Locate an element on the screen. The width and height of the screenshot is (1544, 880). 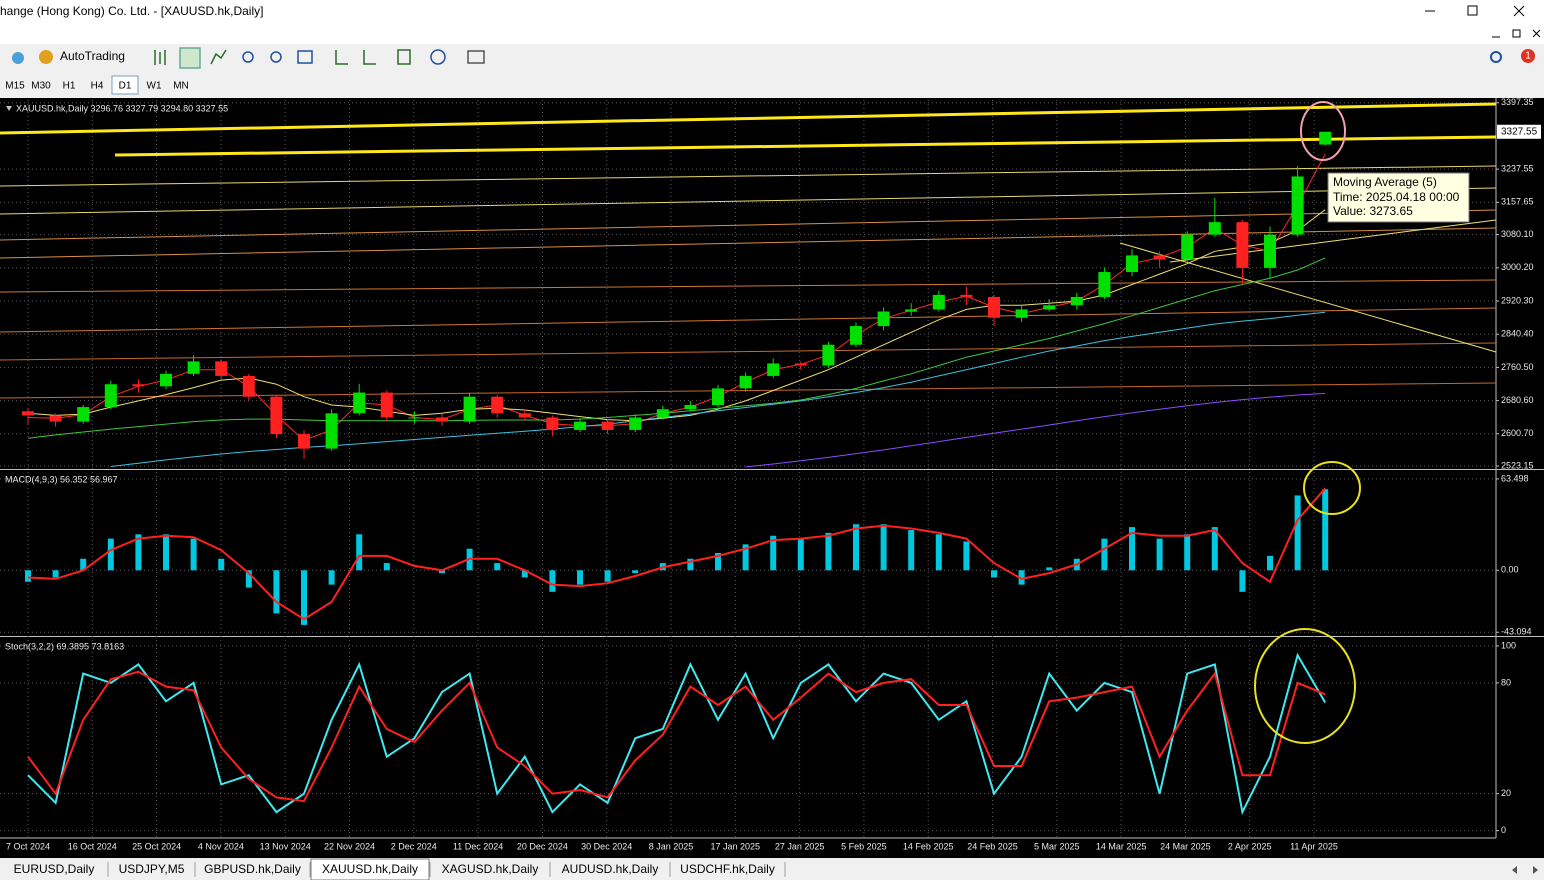
shift-icon is located at coordinates (369, 57).